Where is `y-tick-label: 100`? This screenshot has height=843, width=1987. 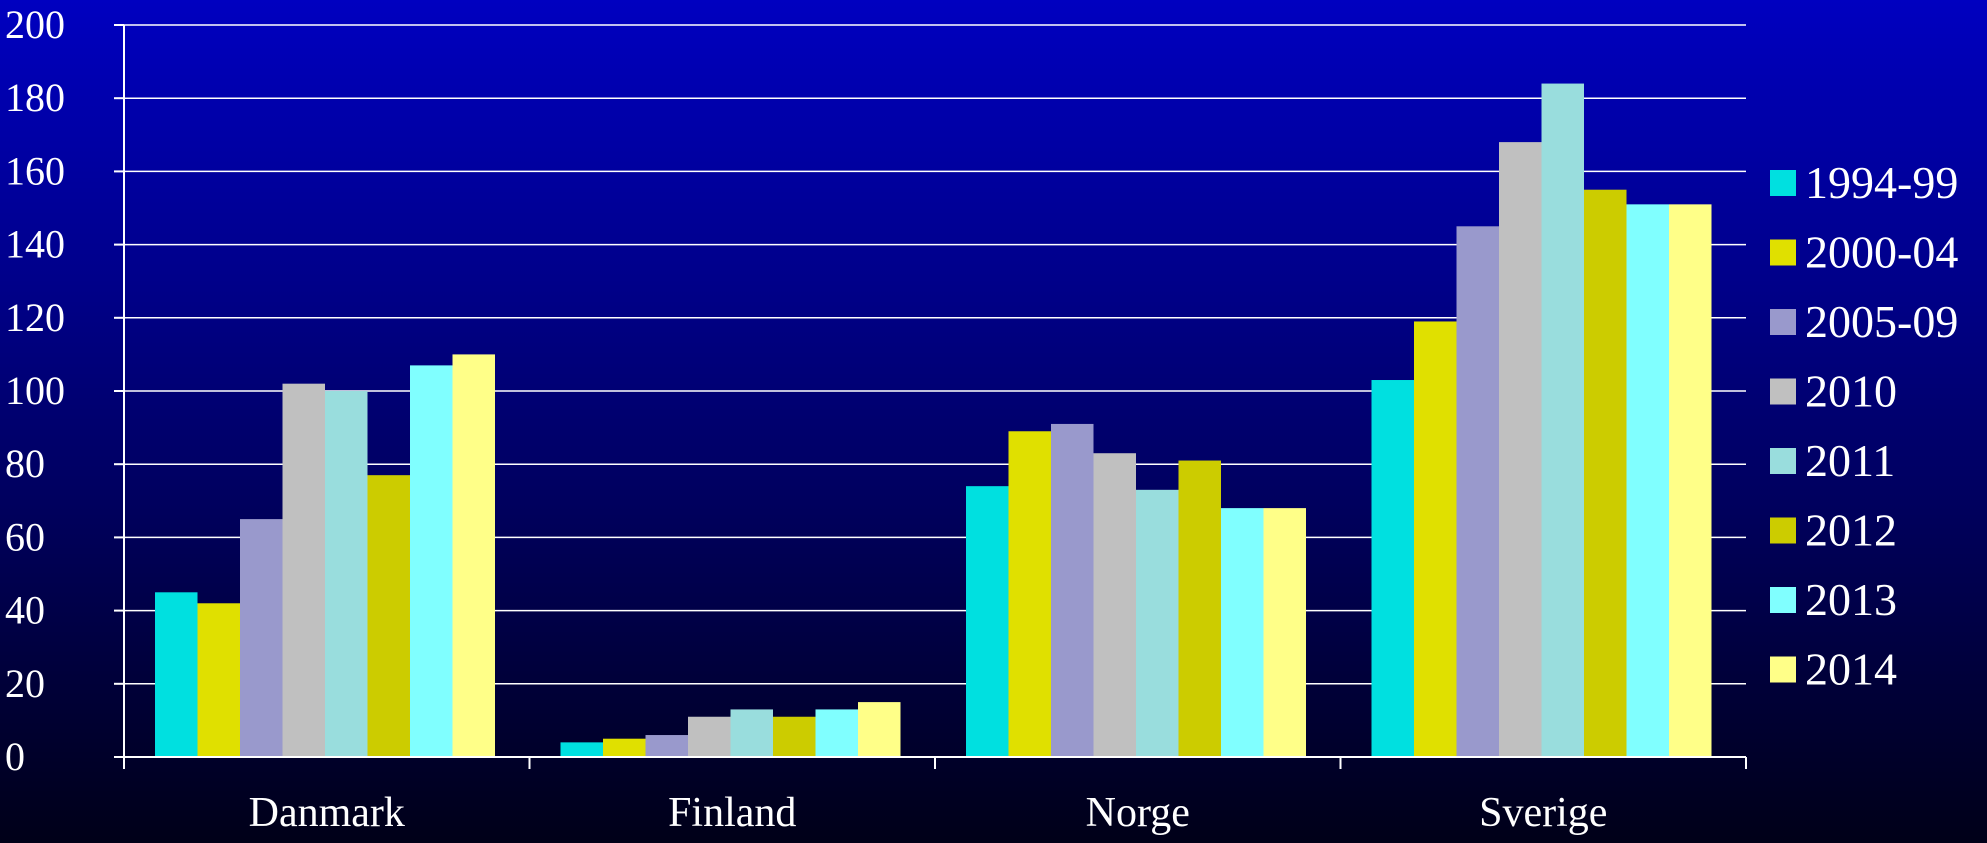
y-tick-label: 100 is located at coordinates (35, 390).